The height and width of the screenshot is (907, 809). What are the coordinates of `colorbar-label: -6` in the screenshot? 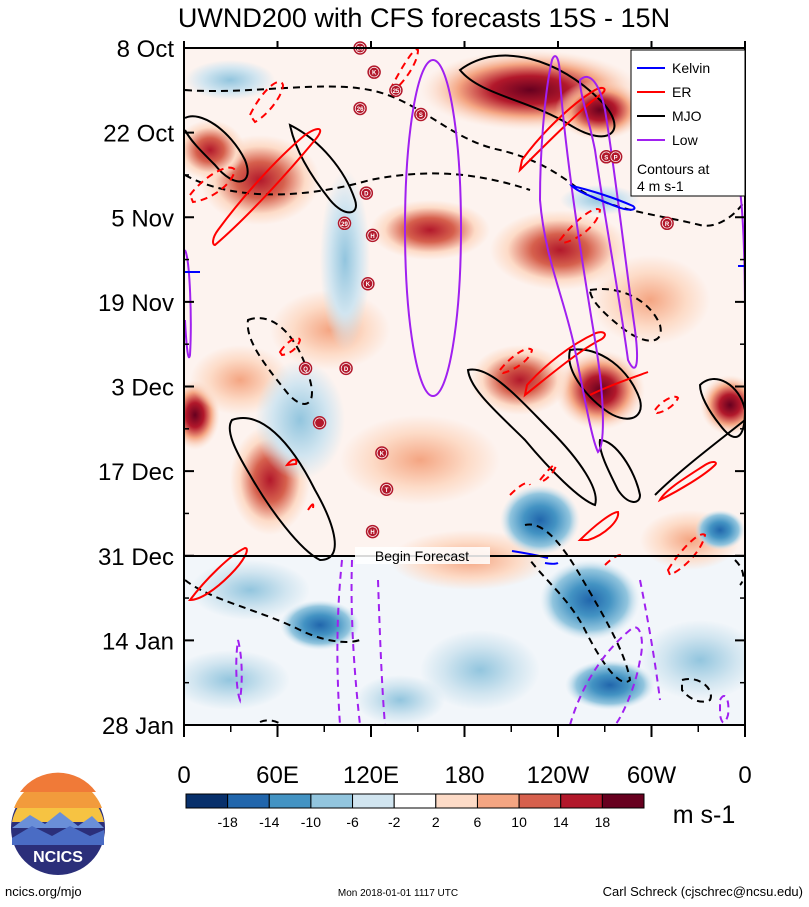 It's located at (352, 822).